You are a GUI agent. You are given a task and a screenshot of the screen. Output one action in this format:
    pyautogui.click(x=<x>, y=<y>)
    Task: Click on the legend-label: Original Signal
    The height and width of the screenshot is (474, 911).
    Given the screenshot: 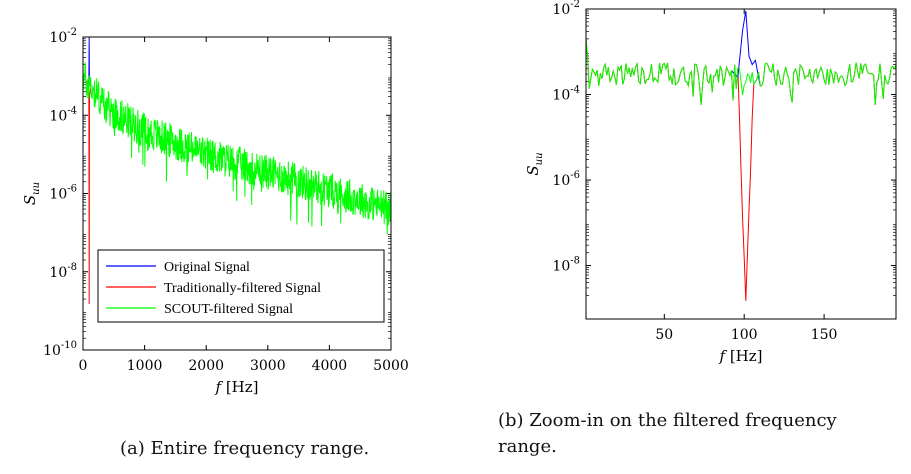 What is the action you would take?
    pyautogui.click(x=207, y=267)
    